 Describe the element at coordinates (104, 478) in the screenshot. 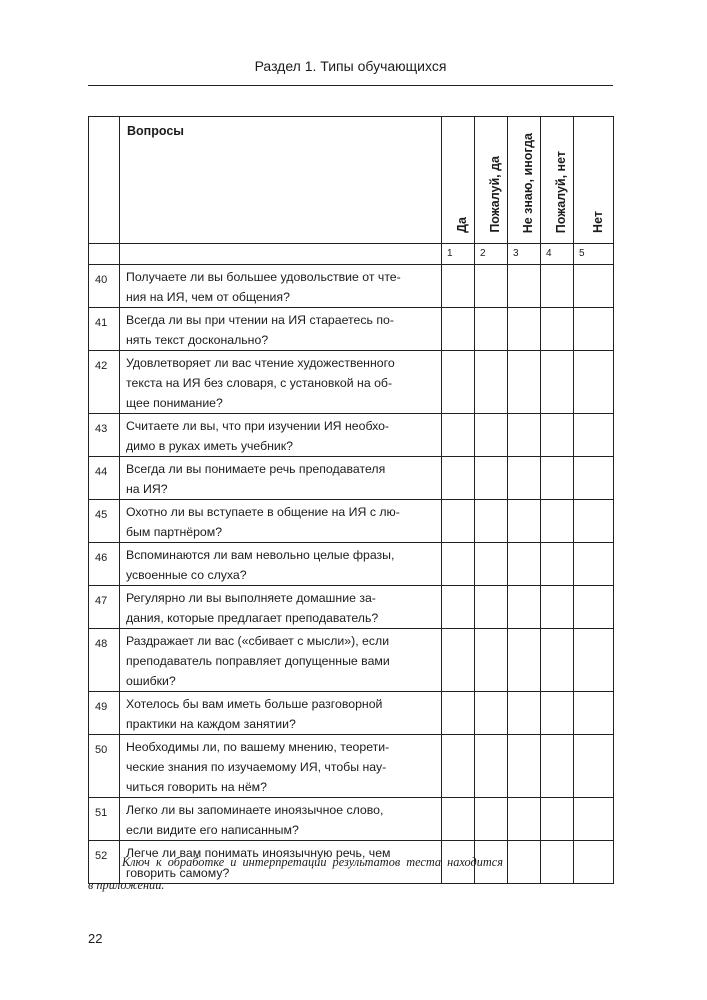

I see `question-number: 44` at that location.